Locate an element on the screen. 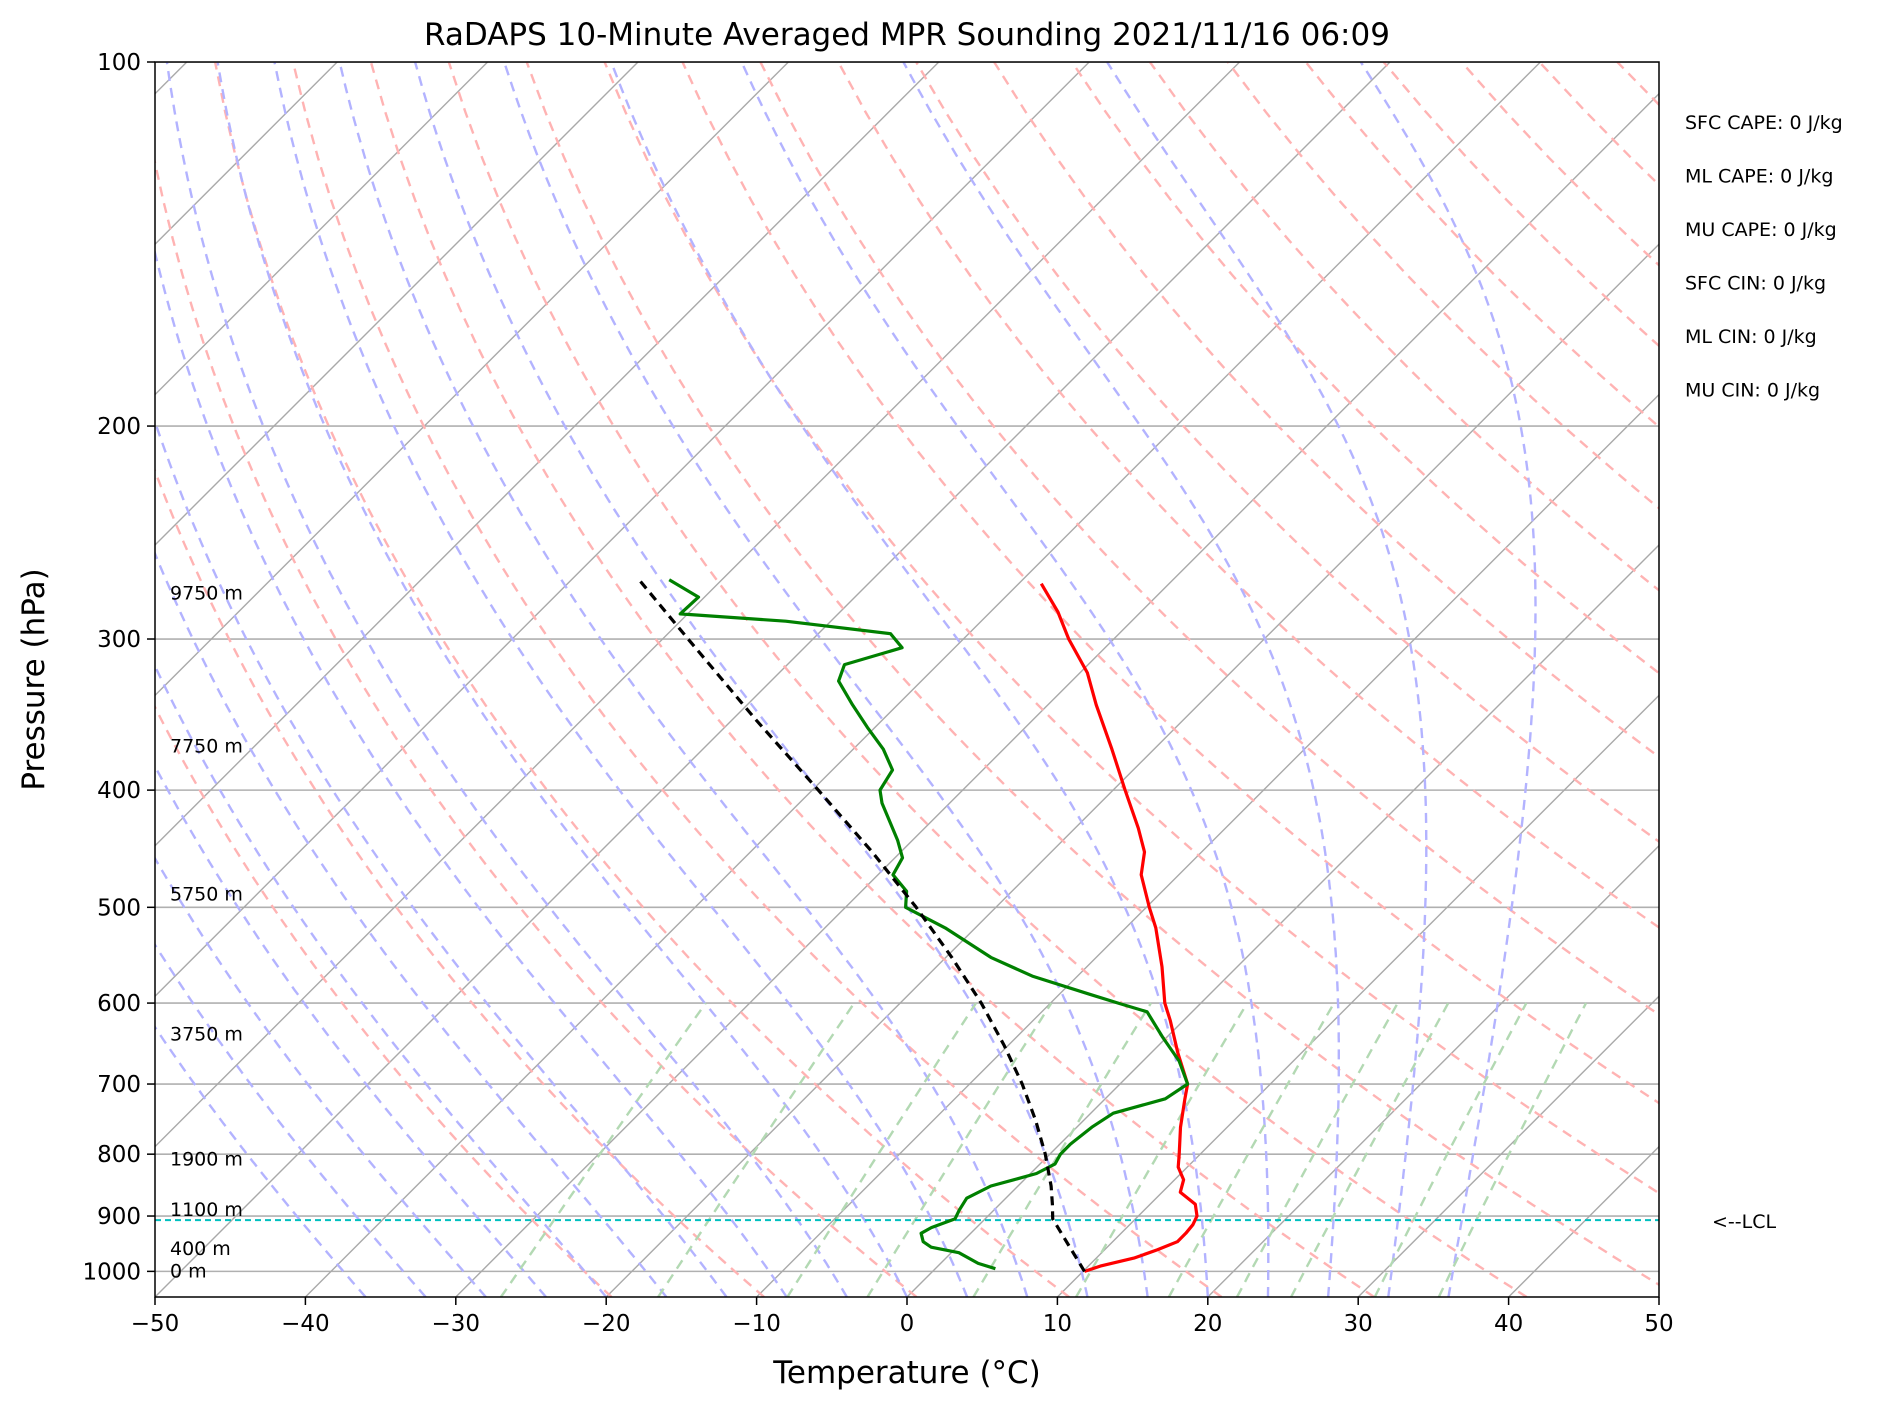 This screenshot has width=1882, height=1406. stat-item: ML CAPE: 0 J/kg is located at coordinates (1759, 177).